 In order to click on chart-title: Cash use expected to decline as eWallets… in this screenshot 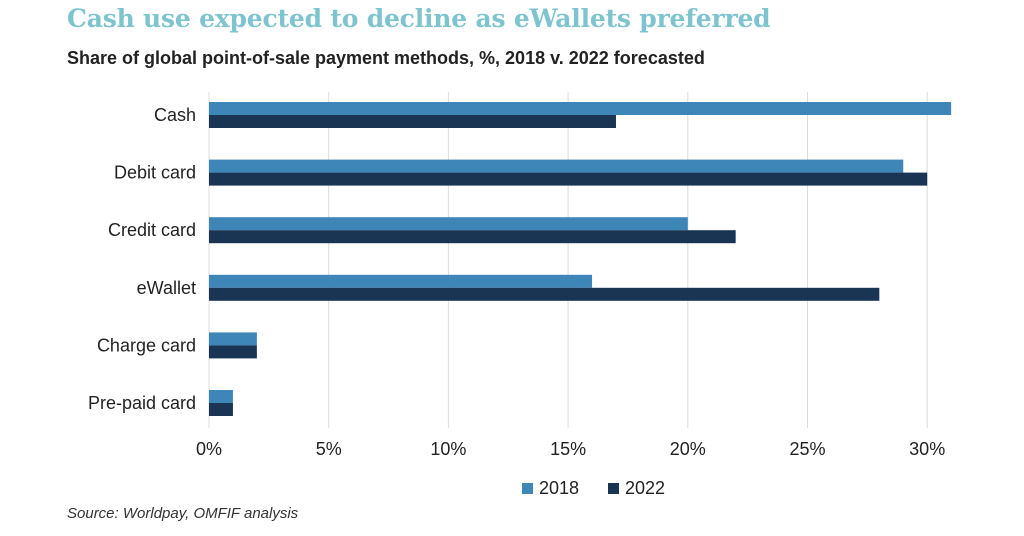, I will do `click(419, 18)`.